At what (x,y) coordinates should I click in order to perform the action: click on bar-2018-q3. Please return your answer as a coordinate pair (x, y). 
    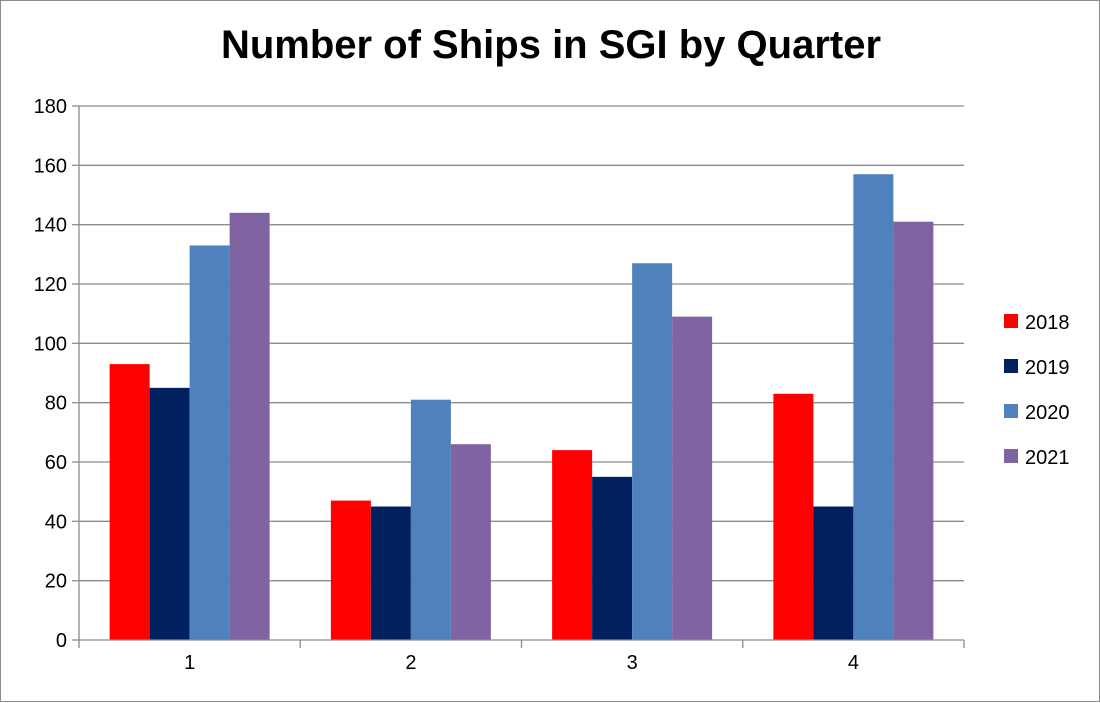
    Looking at the image, I should click on (572, 545).